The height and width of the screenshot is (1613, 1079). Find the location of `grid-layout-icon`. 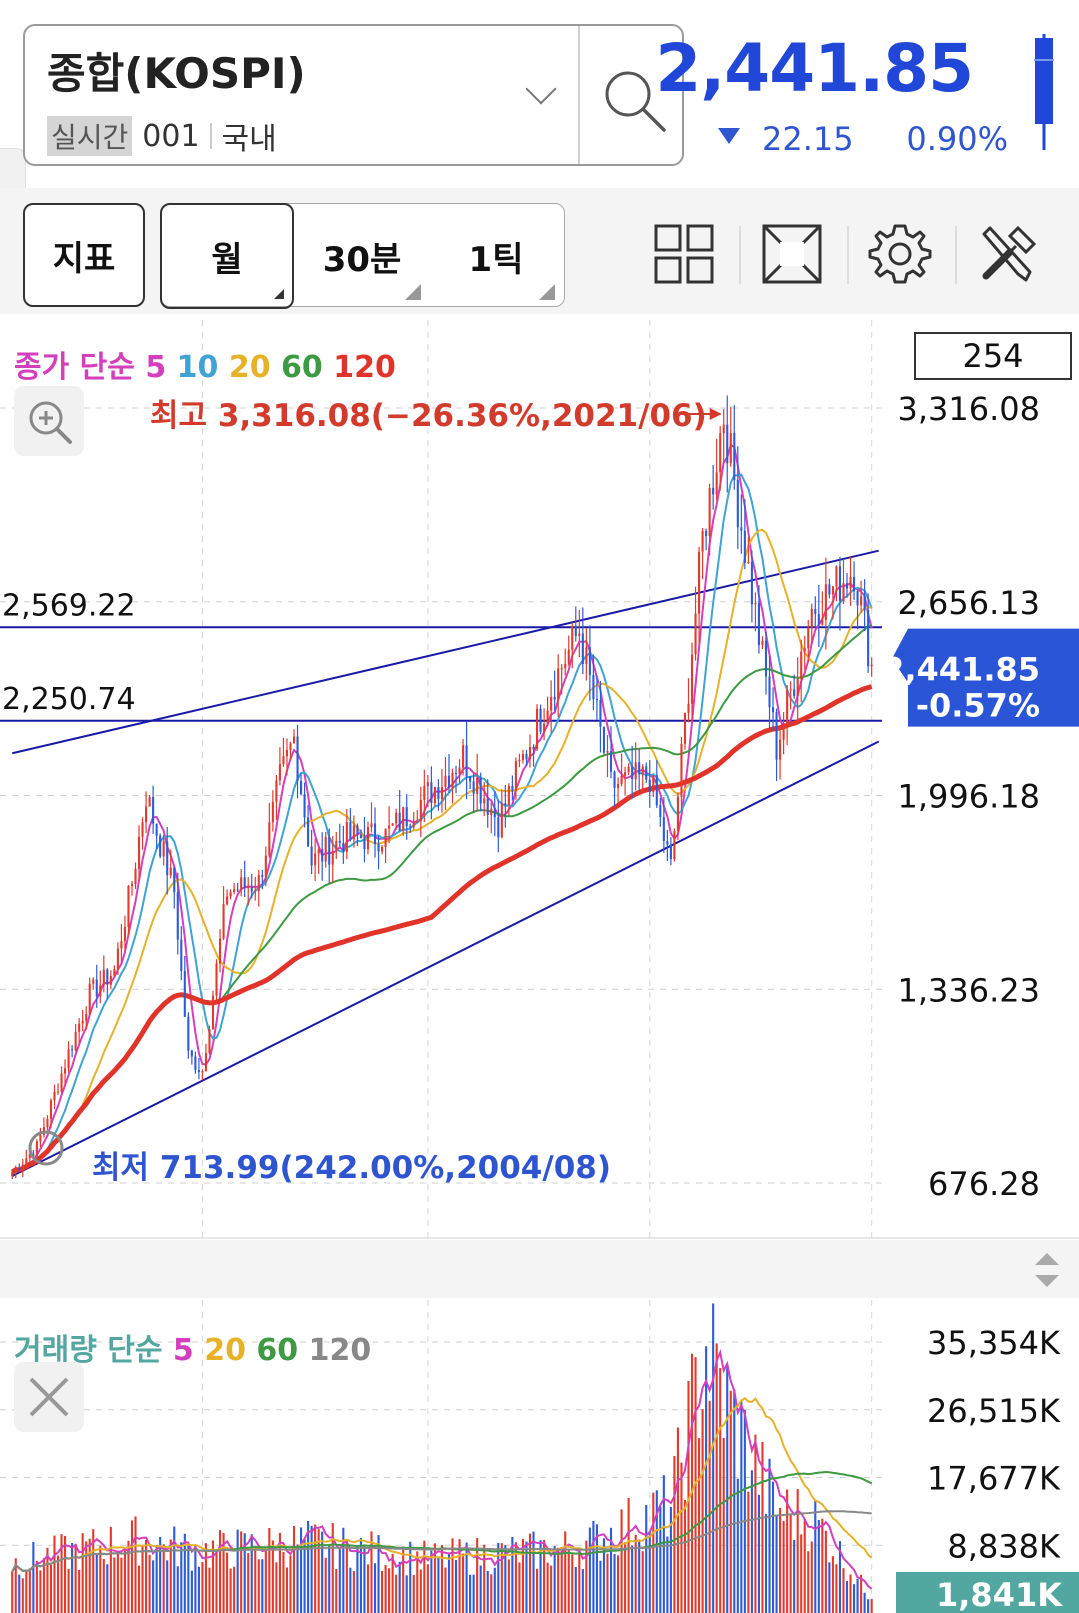

grid-layout-icon is located at coordinates (684, 254).